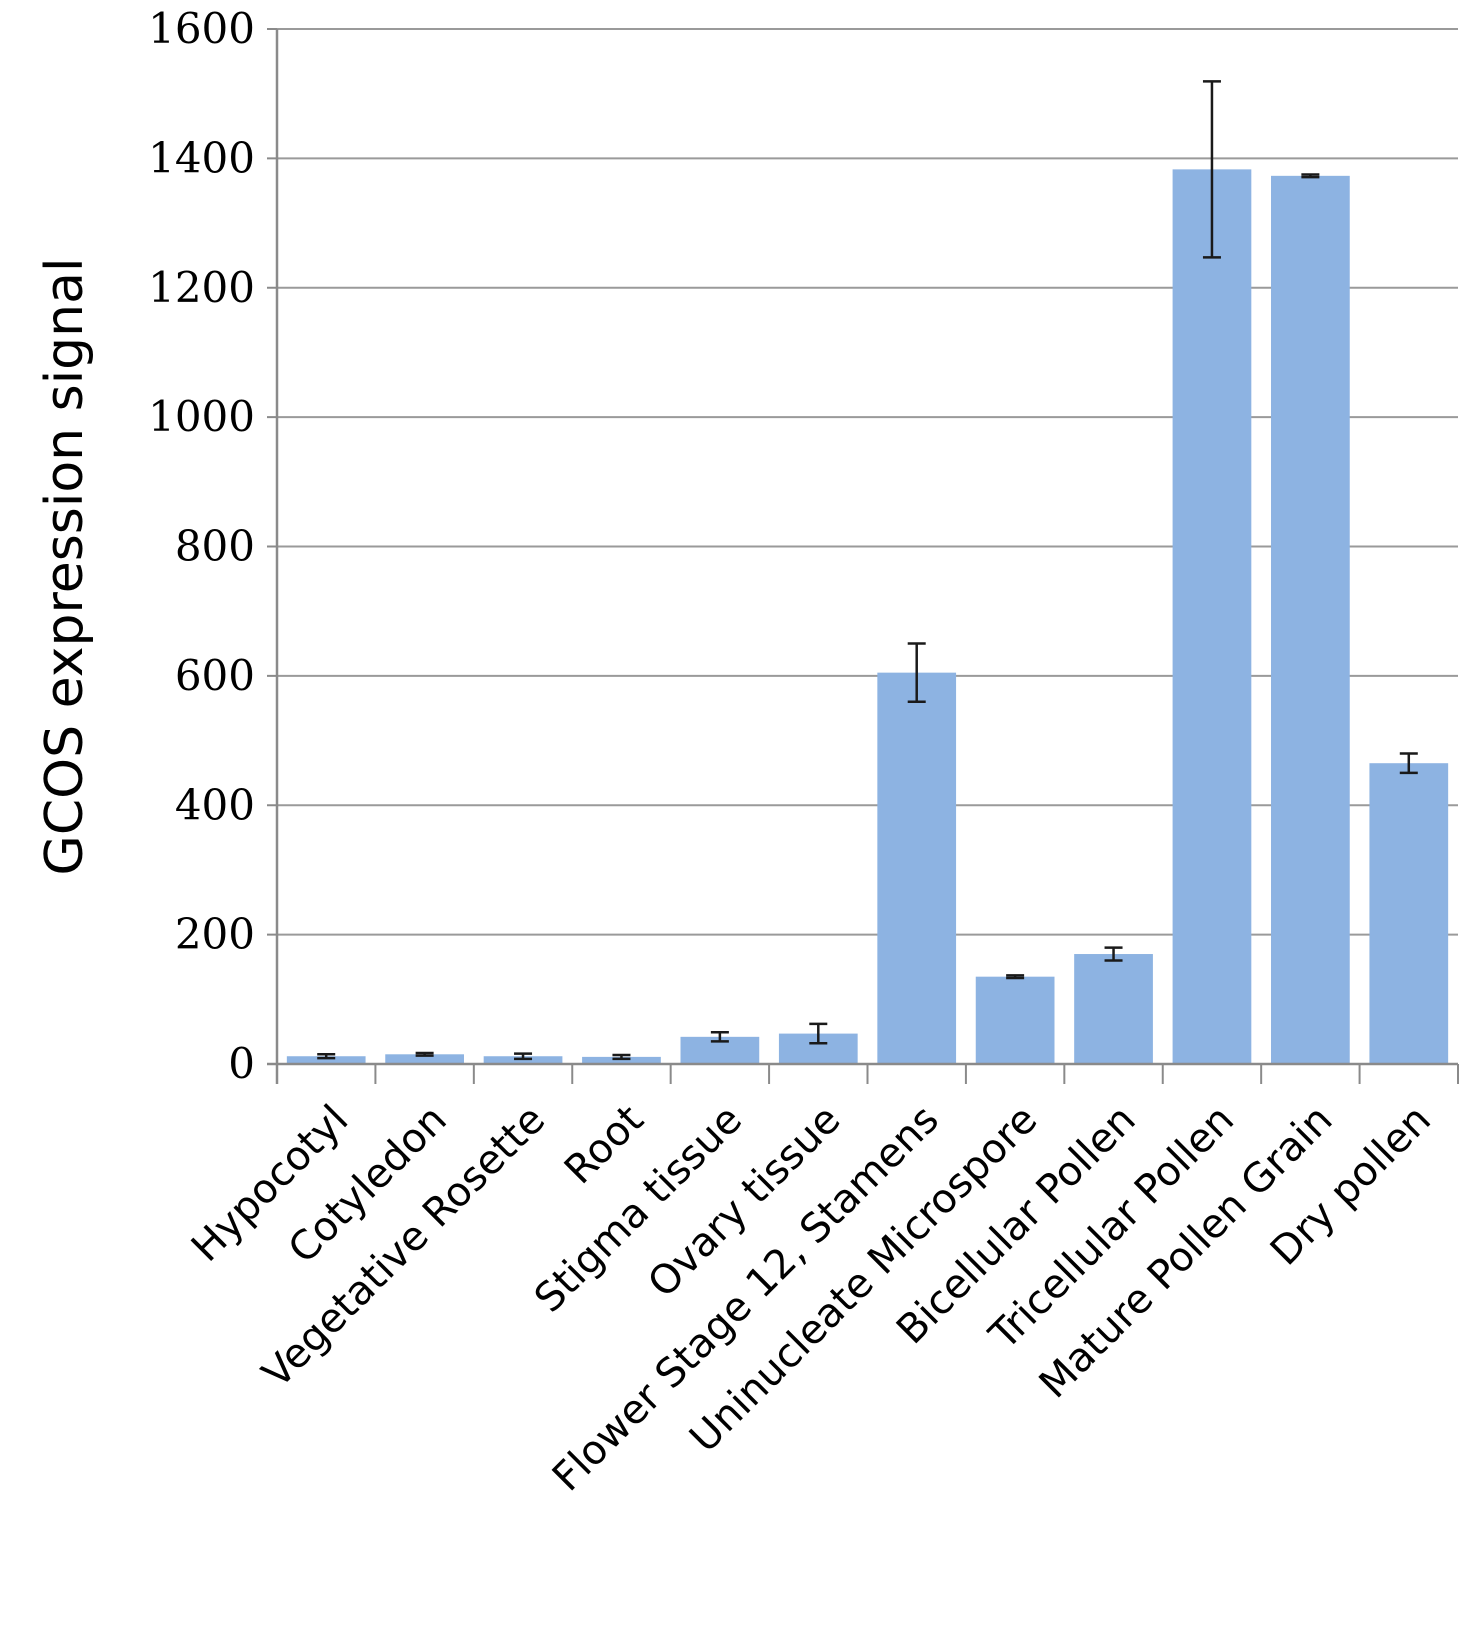 This screenshot has height=1643, width=1471. What do you see at coordinates (215, 546) in the screenshot?
I see `y-tick-label-800: 800` at bounding box center [215, 546].